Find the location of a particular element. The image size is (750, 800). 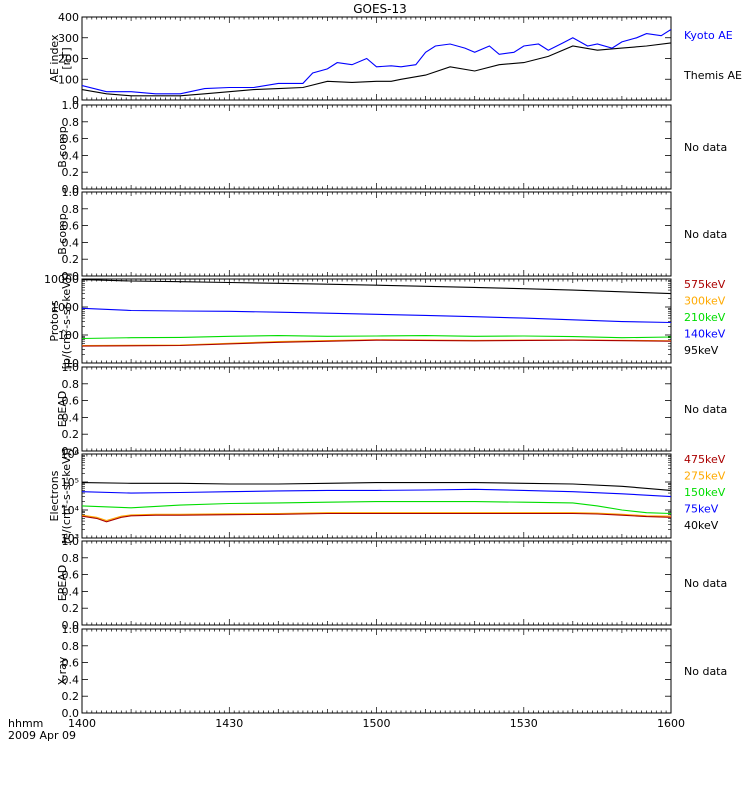

panel-epead1: 0.0 0.2 0.4 0.6 0.8 1.0 EPEAD No data is located at coordinates (391, 409).